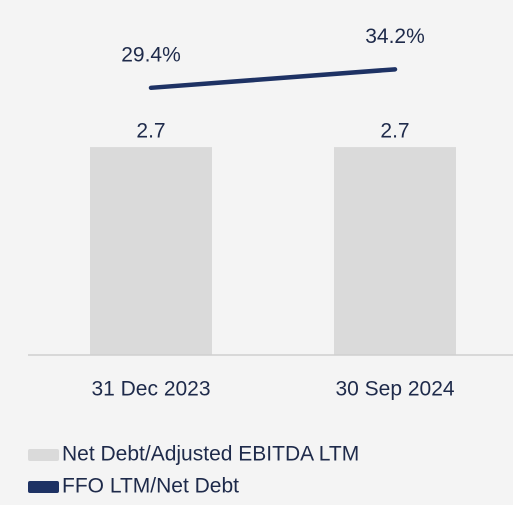 The image size is (513, 505). Describe the element at coordinates (150, 389) in the screenshot. I see `x-tick-label: 31 Dec 2023` at that location.